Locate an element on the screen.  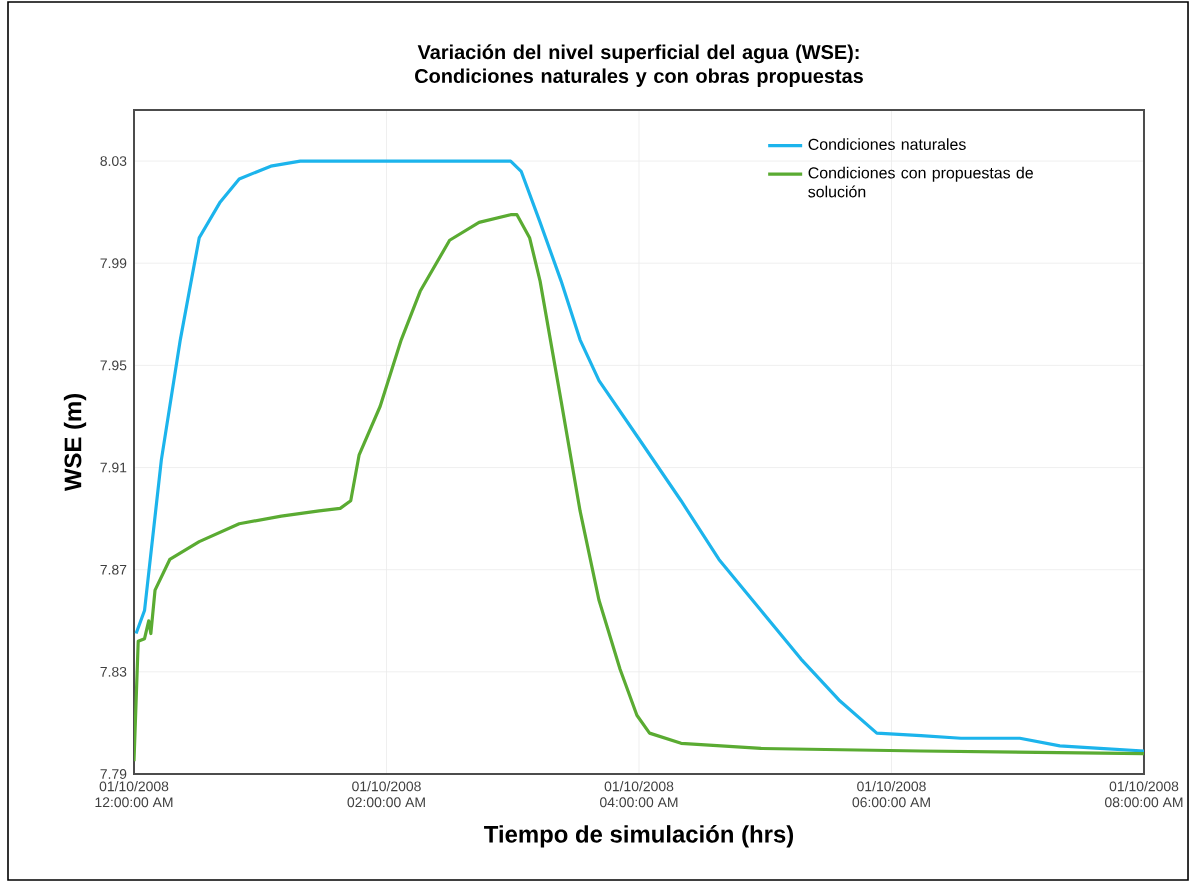
y-axis-title: WSE (m) is located at coordinates (75, 443).